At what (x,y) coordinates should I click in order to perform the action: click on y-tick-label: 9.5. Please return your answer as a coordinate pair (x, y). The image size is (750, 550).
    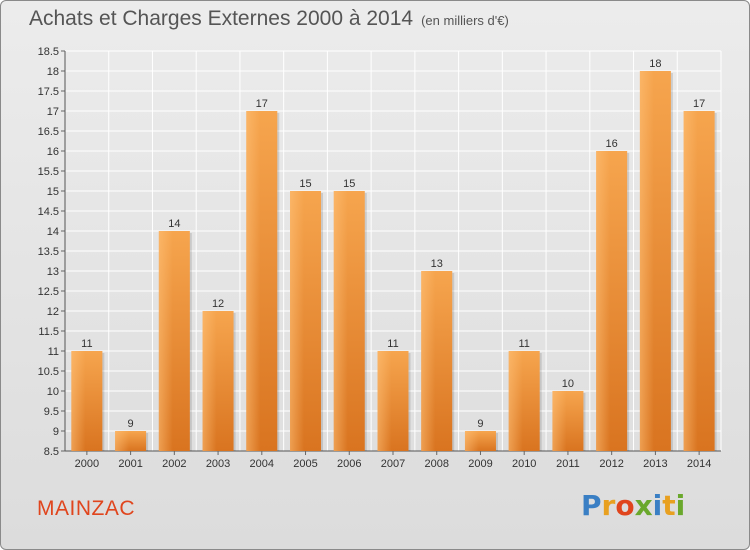
    Looking at the image, I should click on (51, 412).